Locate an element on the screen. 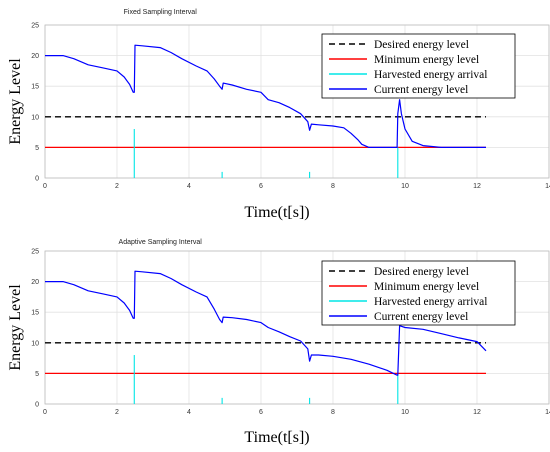  chart-title: Fixed Sampling Interval is located at coordinates (161, 12).